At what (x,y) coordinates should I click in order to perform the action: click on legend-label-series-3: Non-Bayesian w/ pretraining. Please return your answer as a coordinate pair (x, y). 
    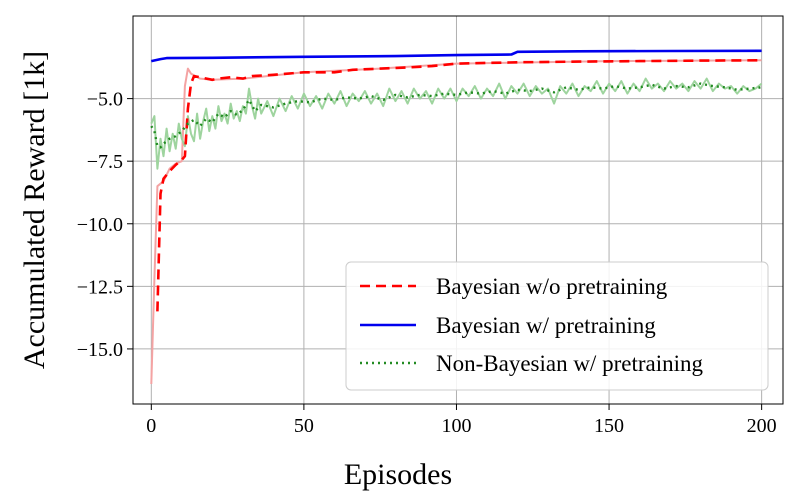
    Looking at the image, I should click on (569, 363).